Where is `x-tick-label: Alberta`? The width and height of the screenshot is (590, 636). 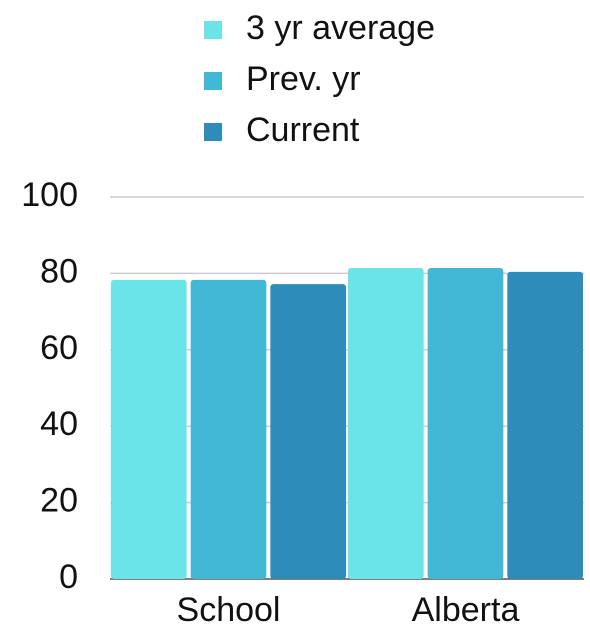 x-tick-label: Alberta is located at coordinates (466, 610).